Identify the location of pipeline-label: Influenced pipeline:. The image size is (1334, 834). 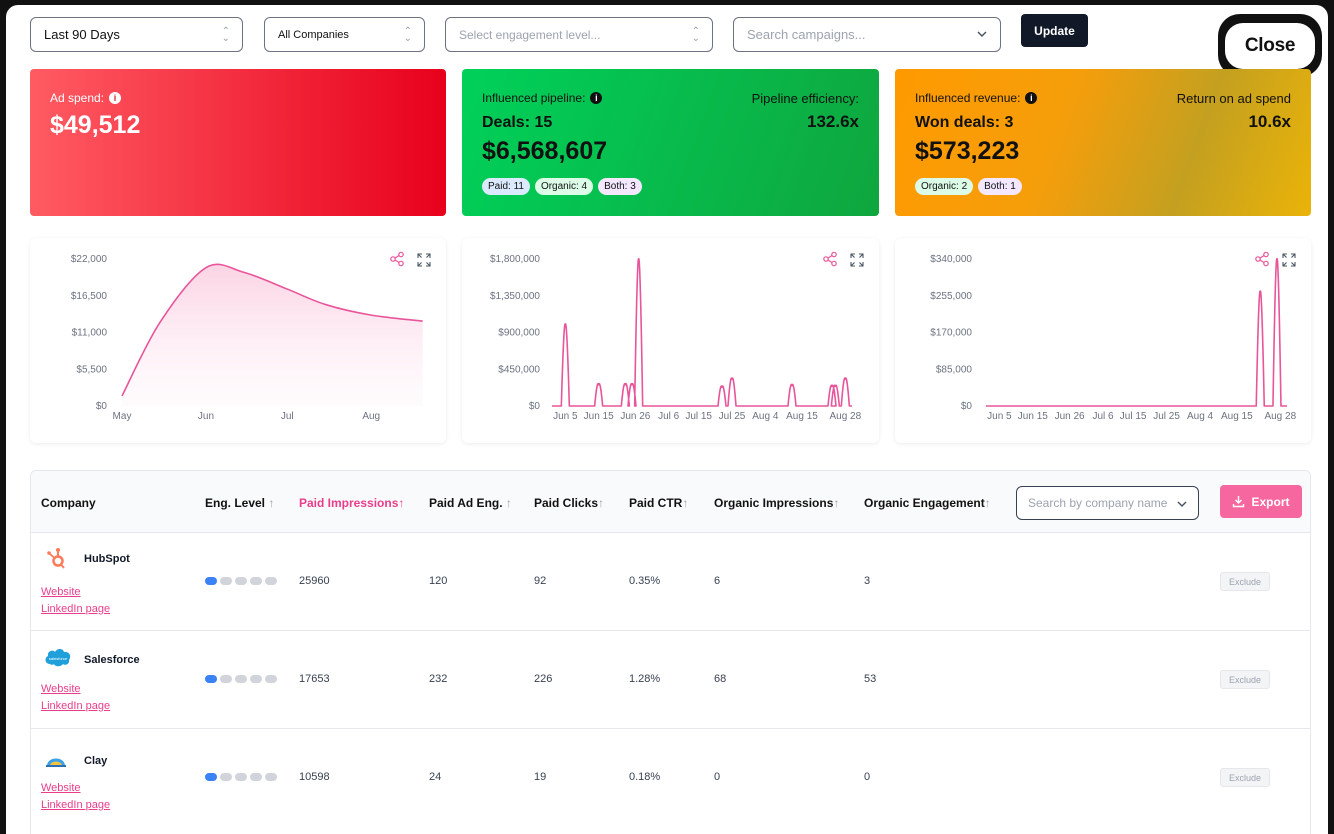
(534, 98).